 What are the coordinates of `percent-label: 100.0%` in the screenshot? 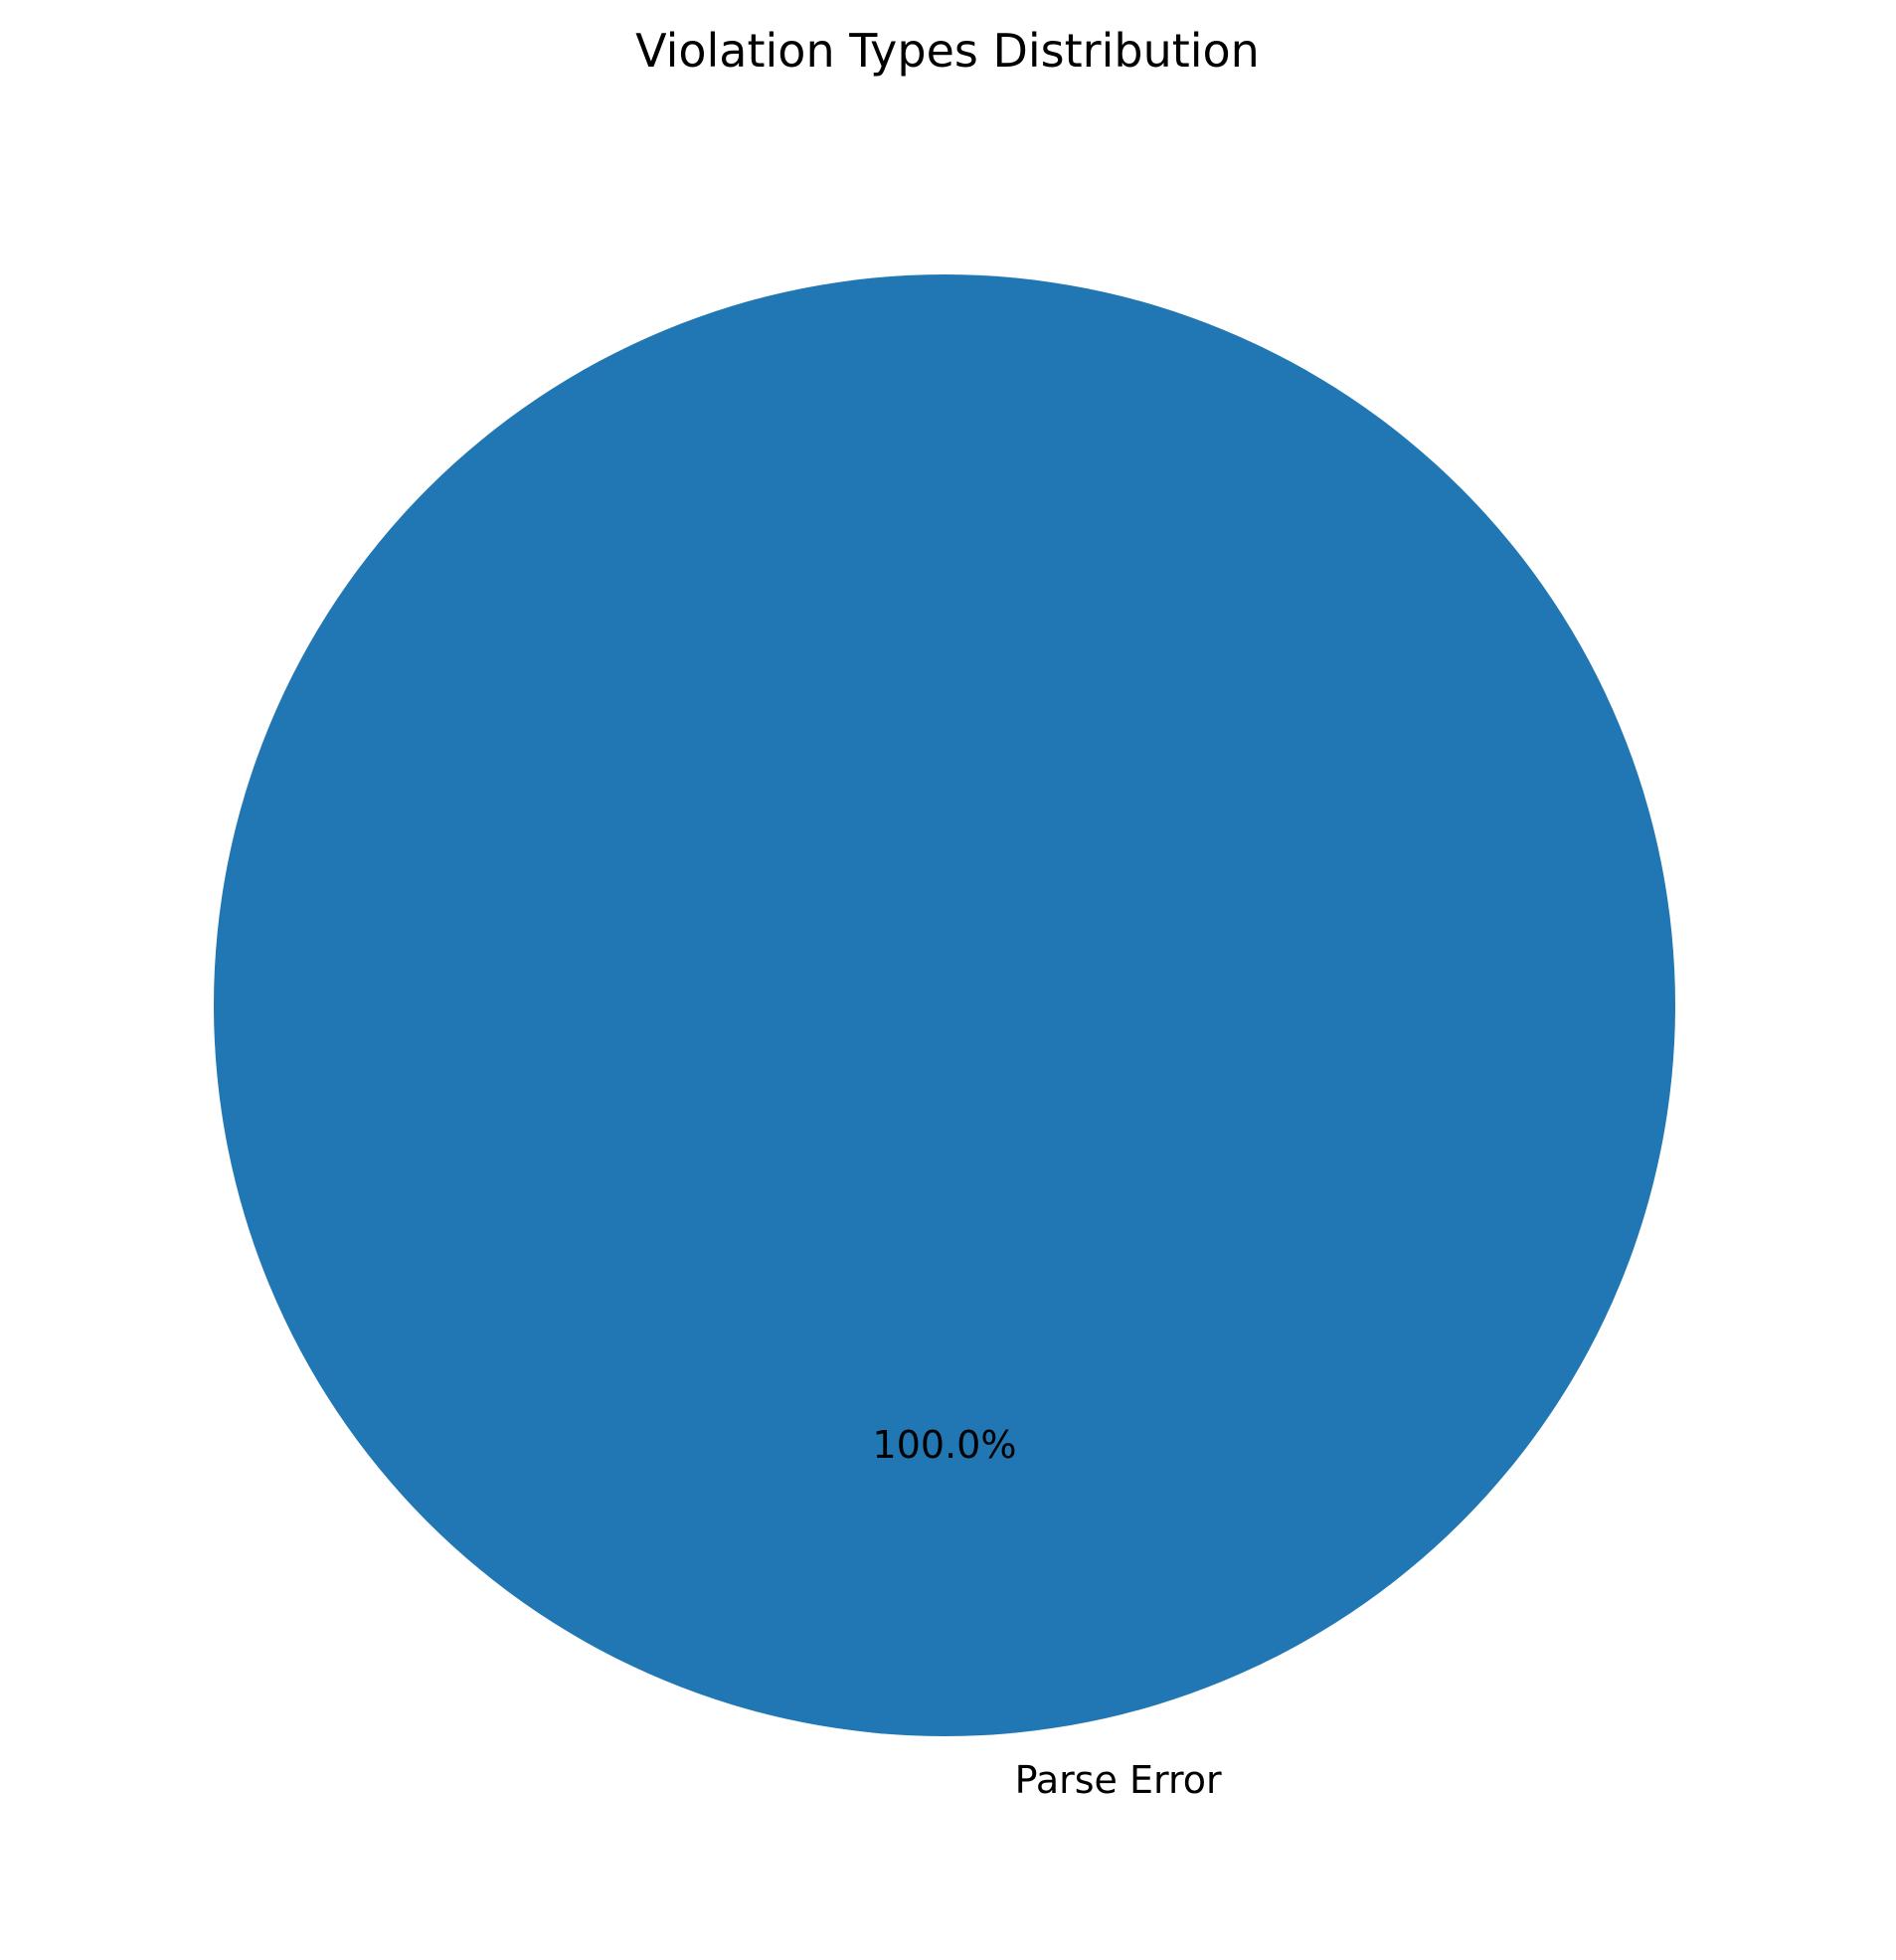 It's located at (945, 1445).